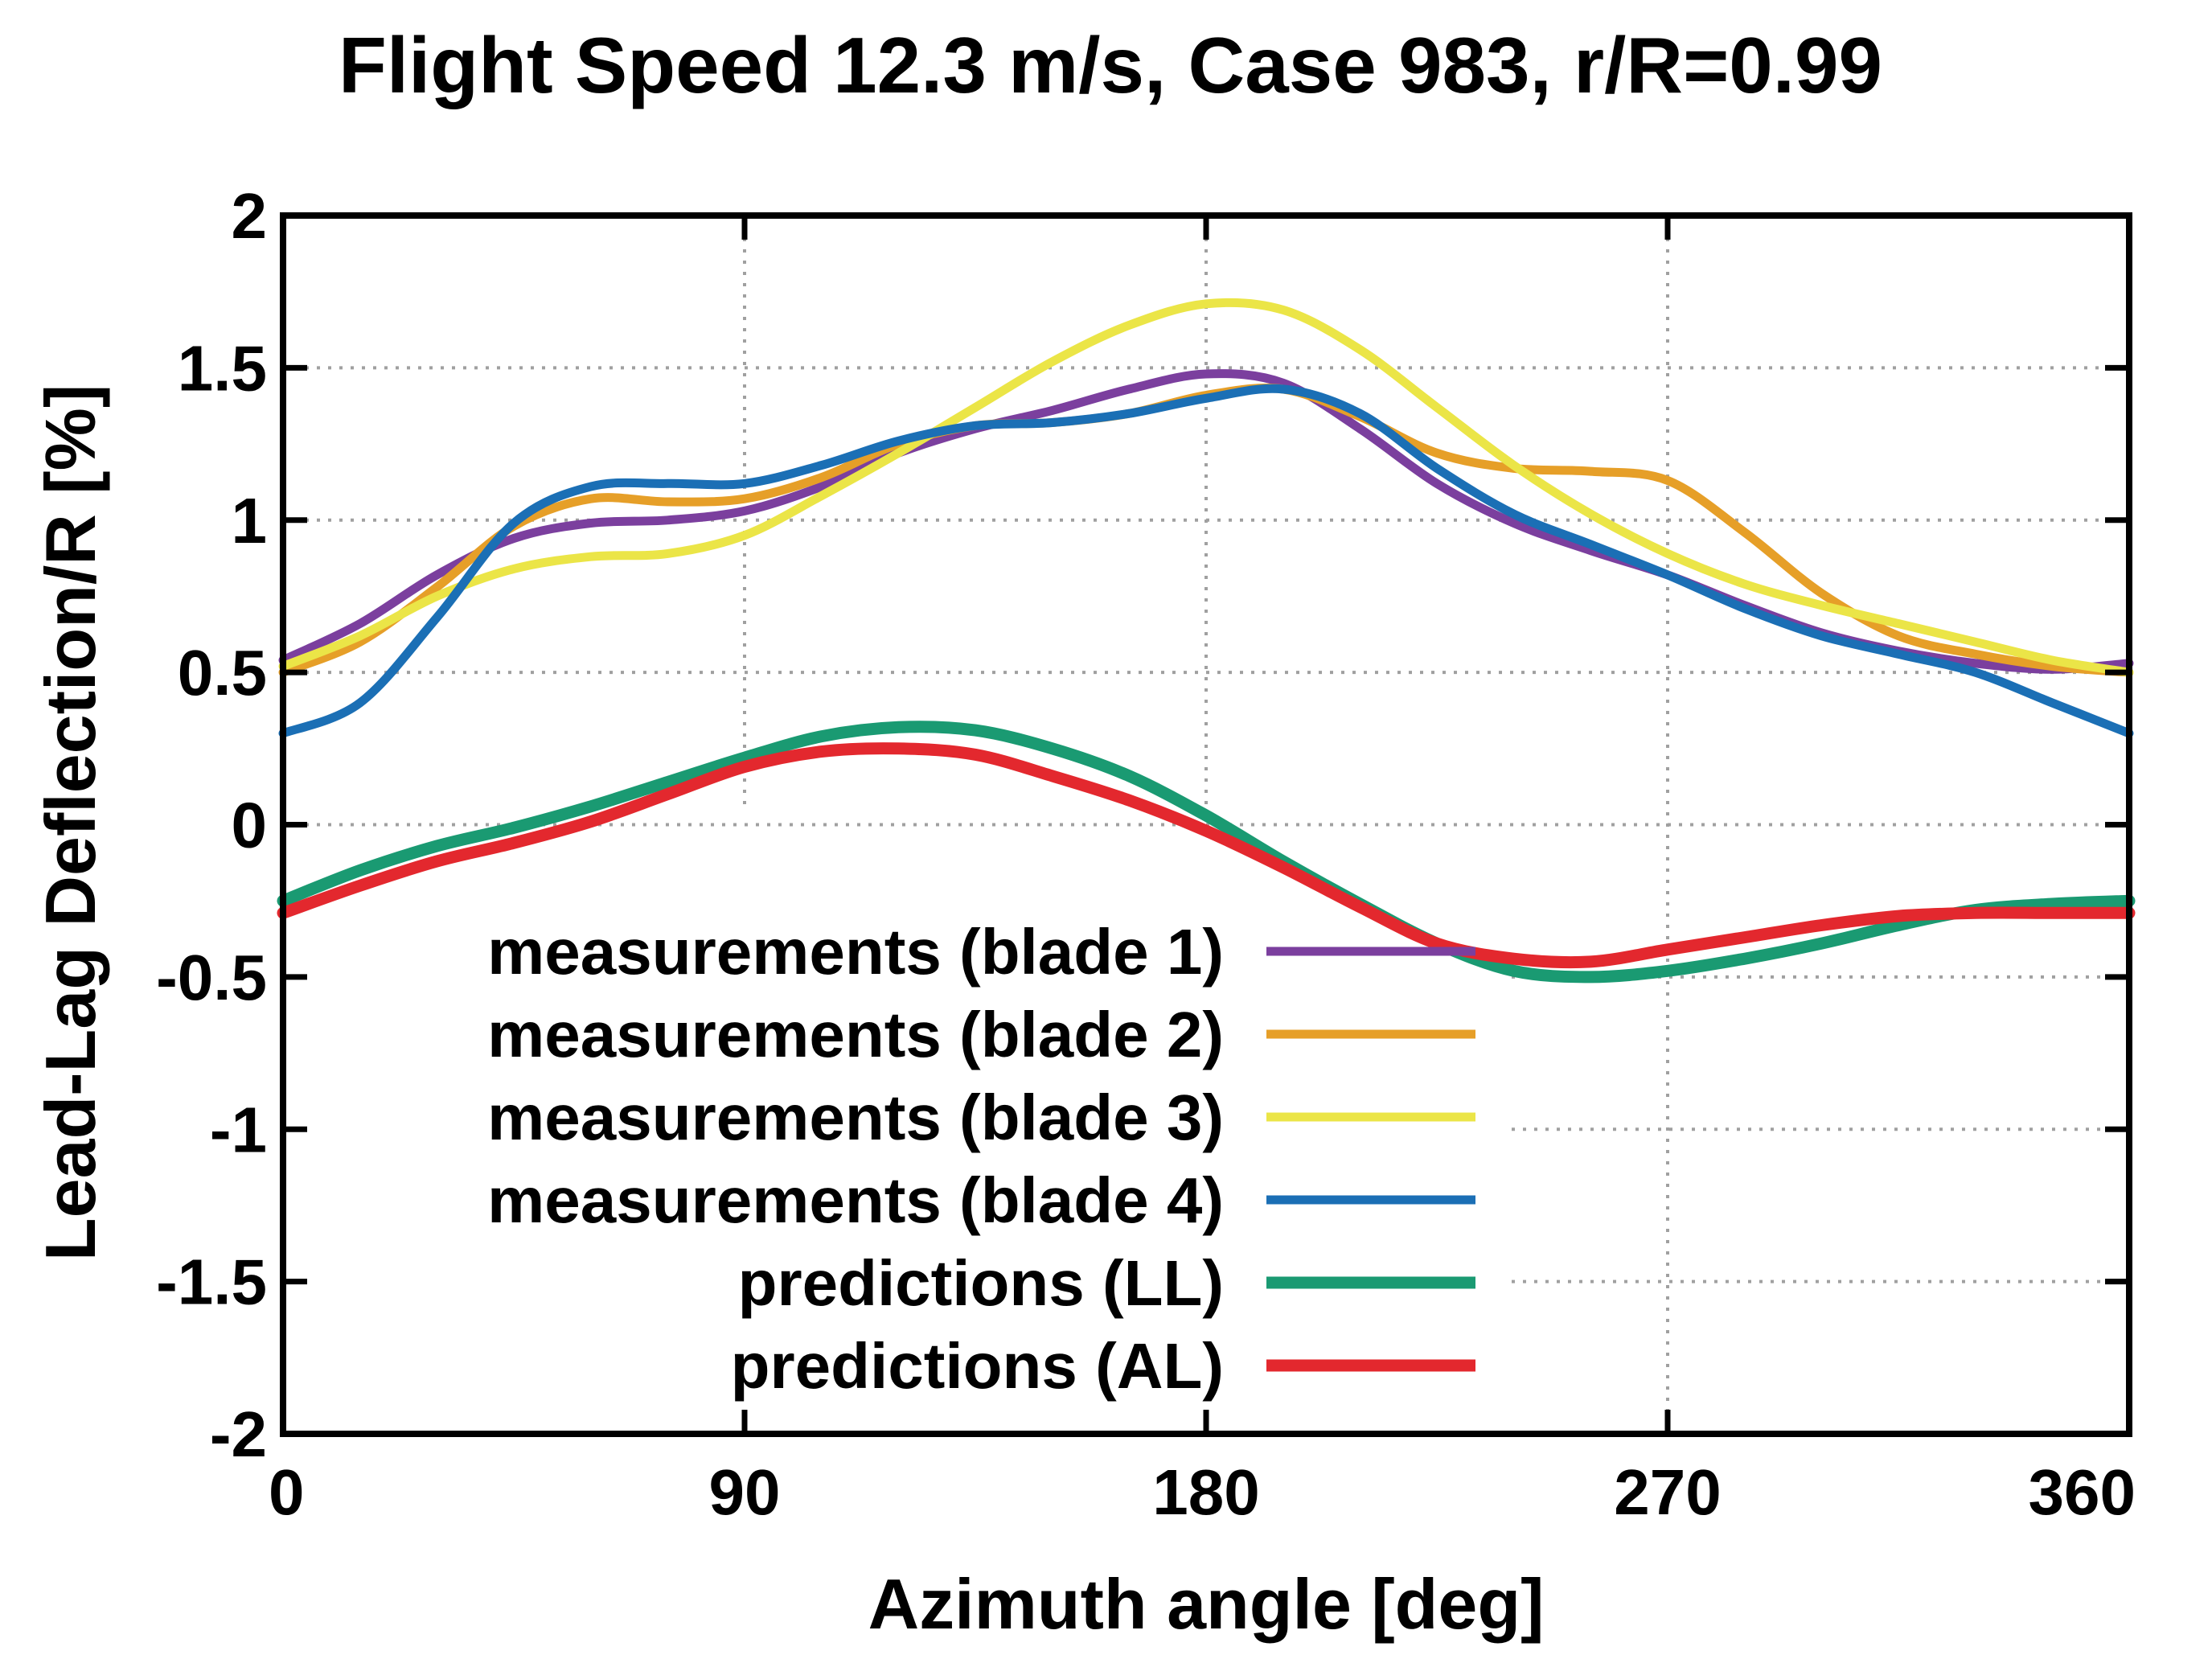 This screenshot has height=1655, width=2212. I want to click on legend-label-1: measurements (blade 1), so click(855, 952).